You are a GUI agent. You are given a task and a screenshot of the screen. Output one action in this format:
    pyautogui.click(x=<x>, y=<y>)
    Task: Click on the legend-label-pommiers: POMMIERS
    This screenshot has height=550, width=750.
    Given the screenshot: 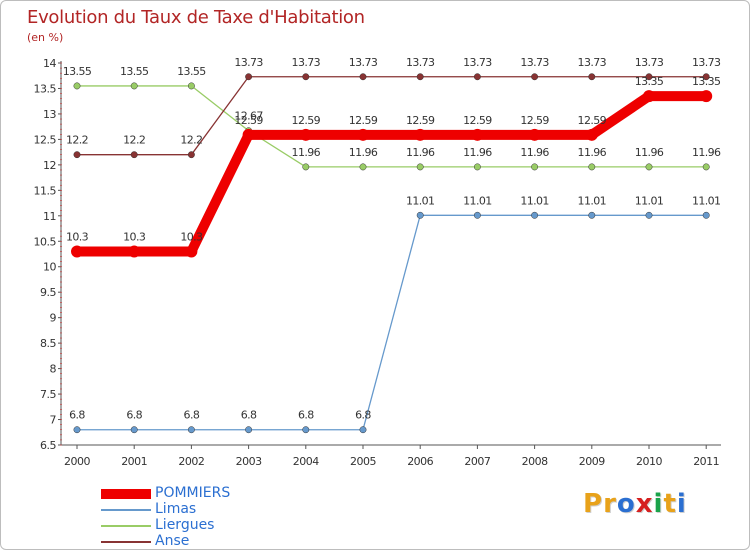 What is the action you would take?
    pyautogui.click(x=193, y=493)
    